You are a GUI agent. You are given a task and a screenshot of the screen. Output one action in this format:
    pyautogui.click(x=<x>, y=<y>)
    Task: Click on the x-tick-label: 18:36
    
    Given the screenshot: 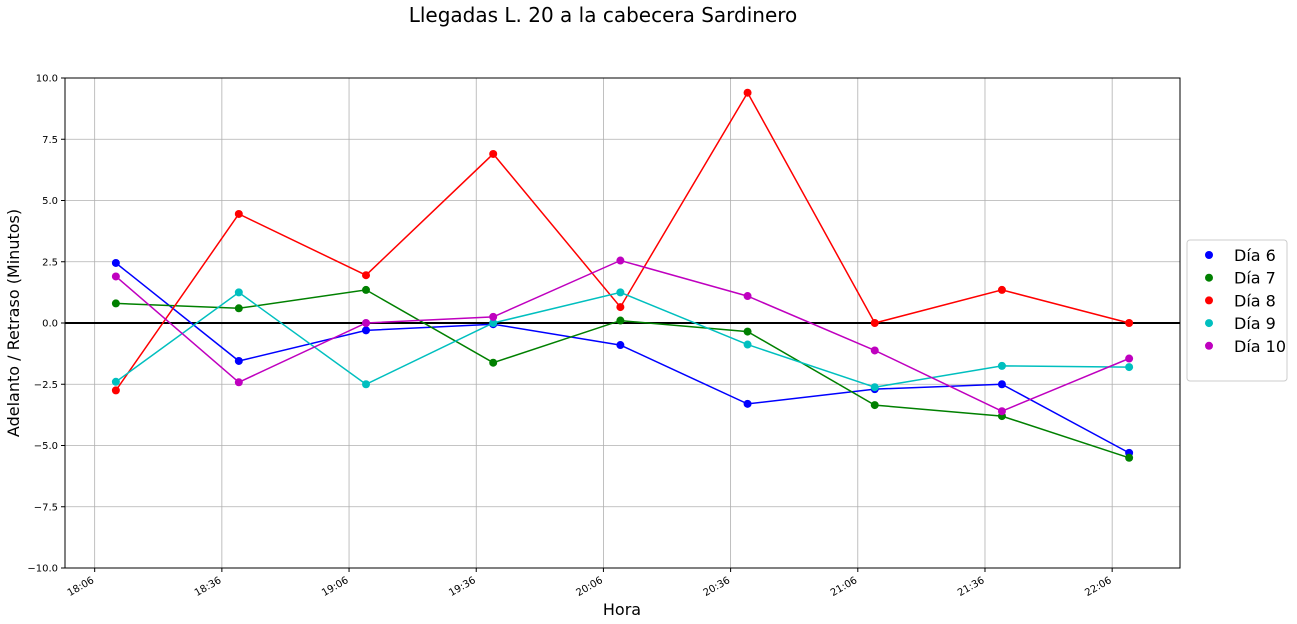 What is the action you would take?
    pyautogui.click(x=208, y=587)
    